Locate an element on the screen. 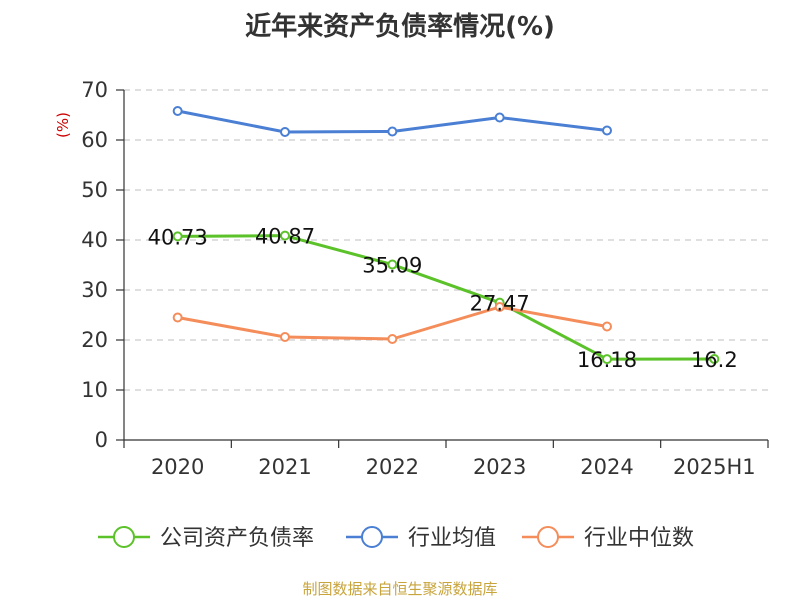  y-tick-label: 40 is located at coordinates (94, 240).